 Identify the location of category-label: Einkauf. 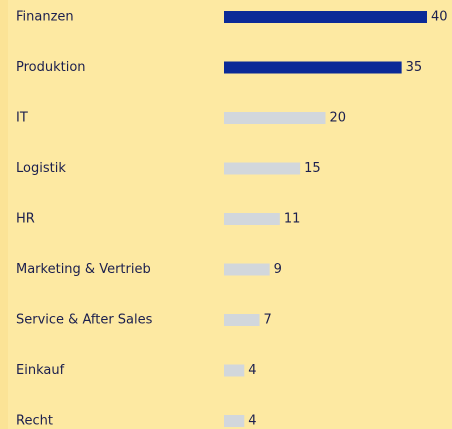
(40, 370).